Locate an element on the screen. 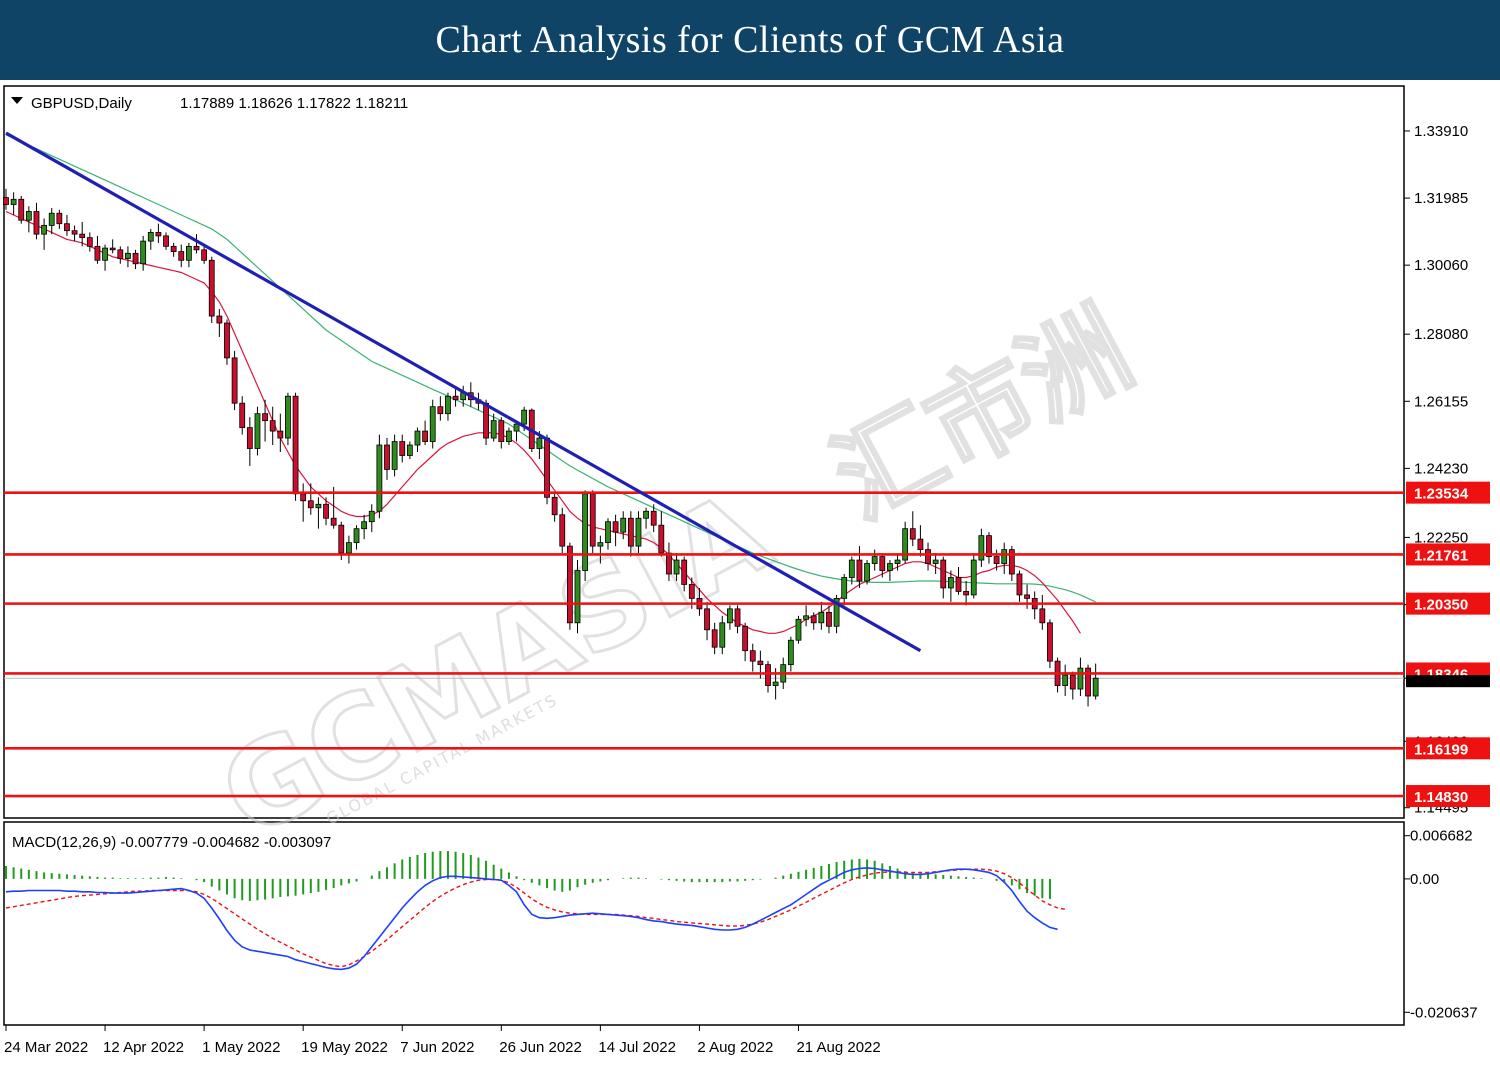  time-axis-tick-label: 2 Aug 2022 is located at coordinates (735, 1047).